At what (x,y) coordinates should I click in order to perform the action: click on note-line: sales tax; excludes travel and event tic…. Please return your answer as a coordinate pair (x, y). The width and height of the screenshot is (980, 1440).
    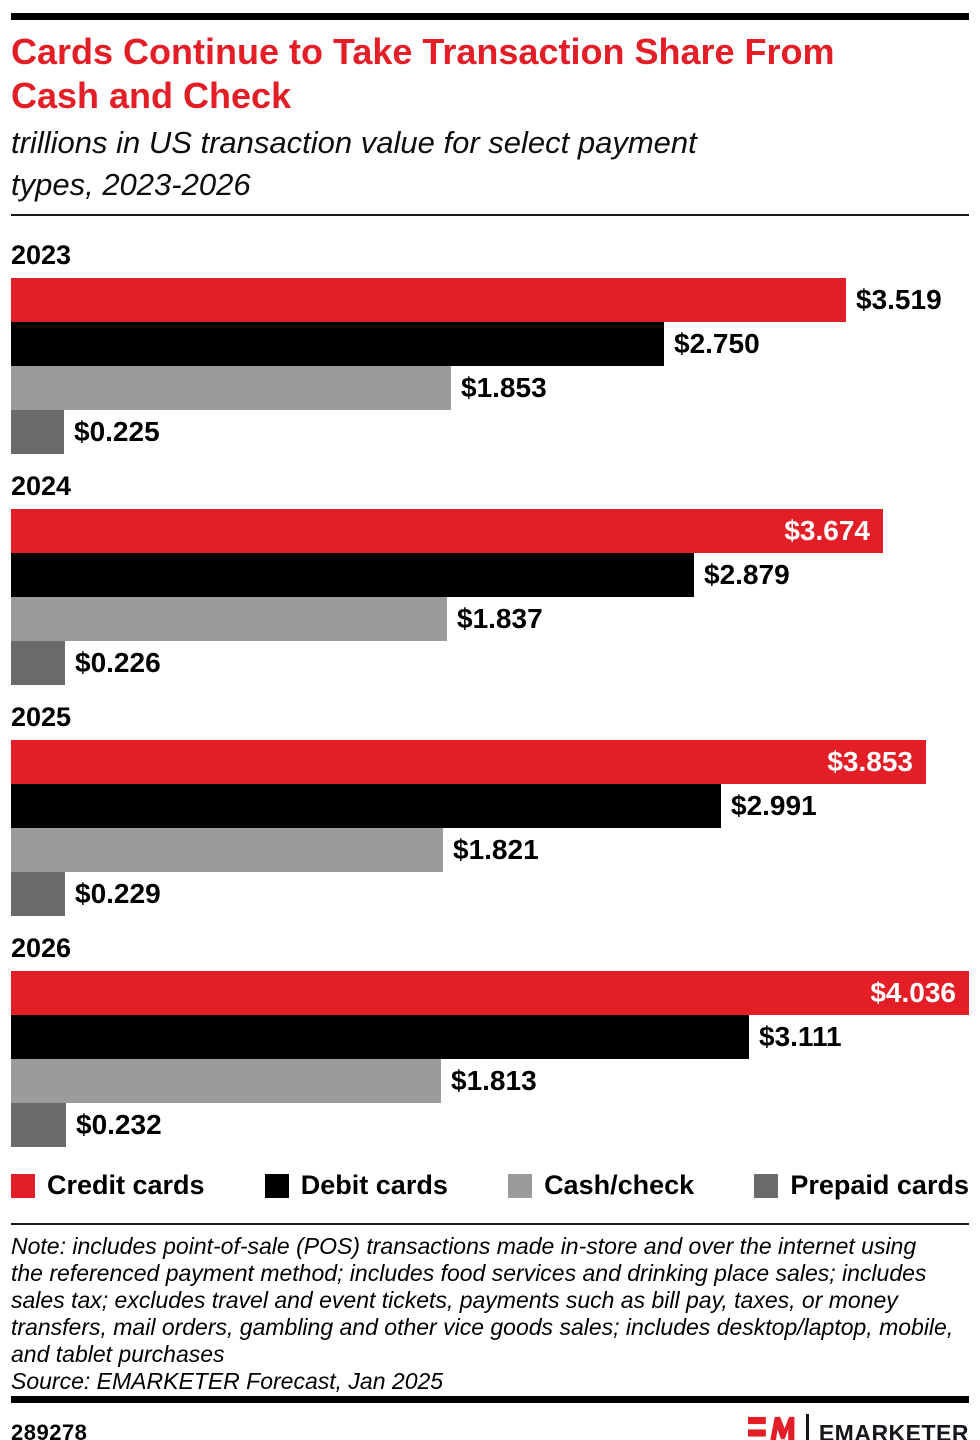
    Looking at the image, I should click on (454, 1300).